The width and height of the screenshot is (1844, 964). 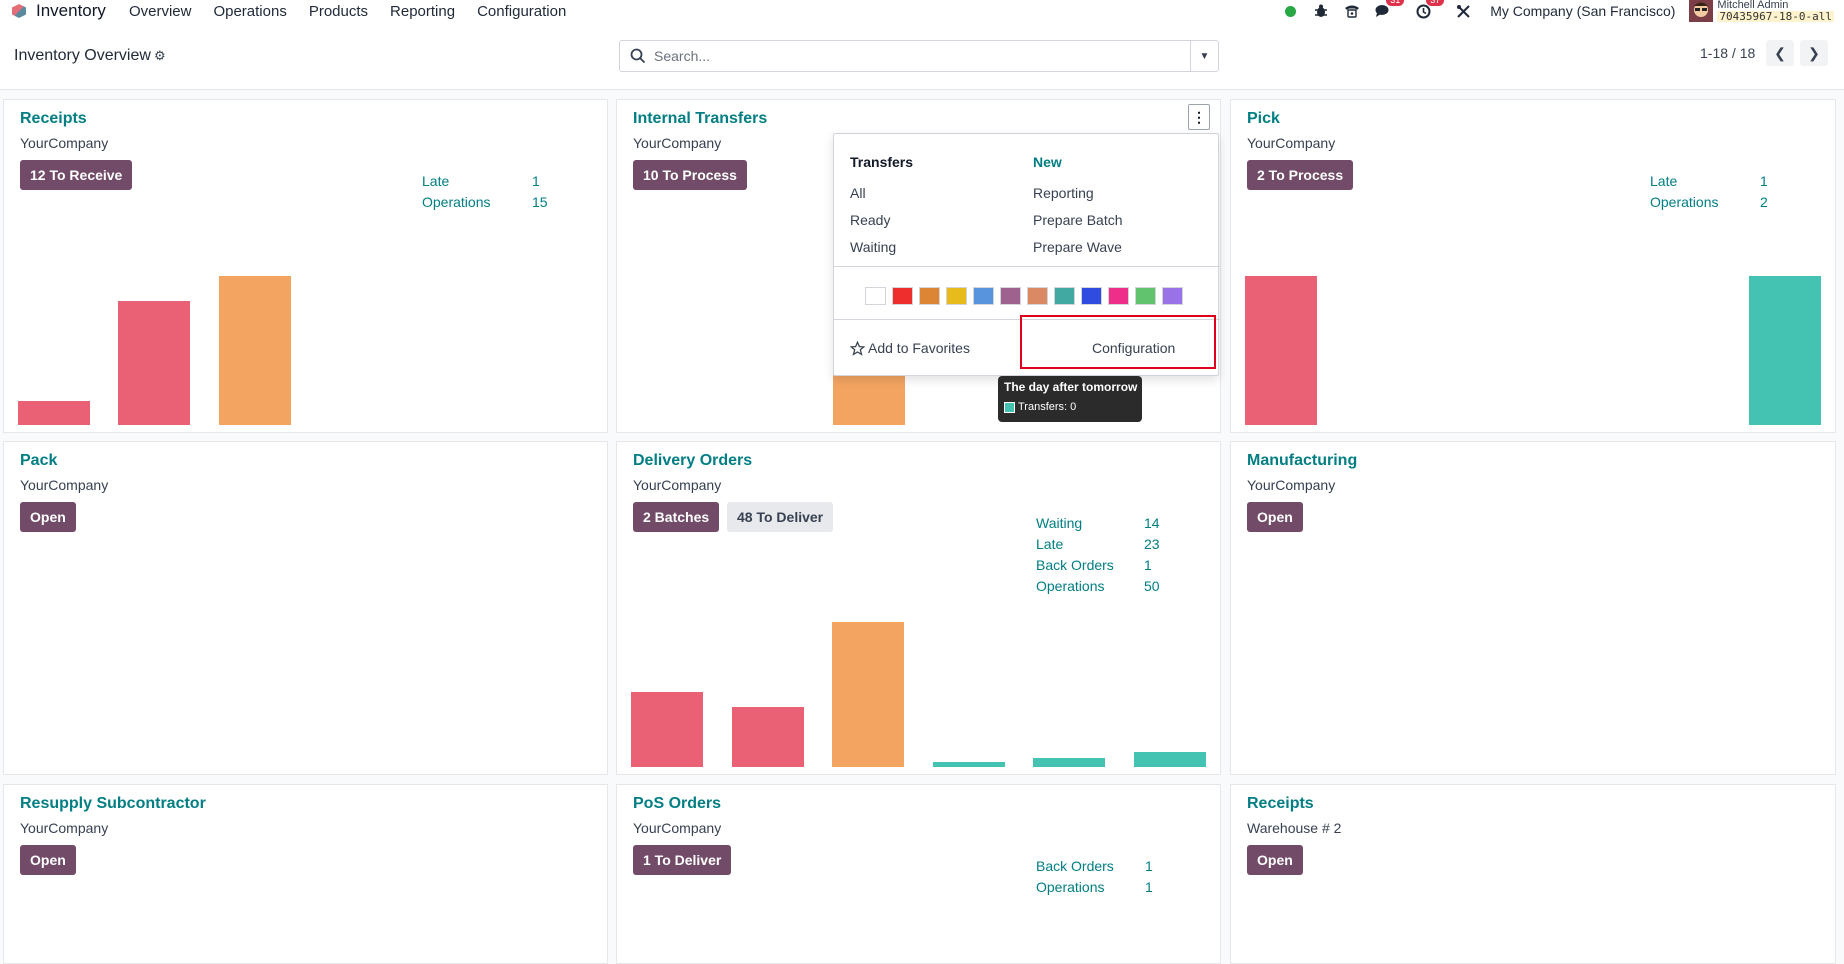 I want to click on phone-icon, so click(x=1352, y=11).